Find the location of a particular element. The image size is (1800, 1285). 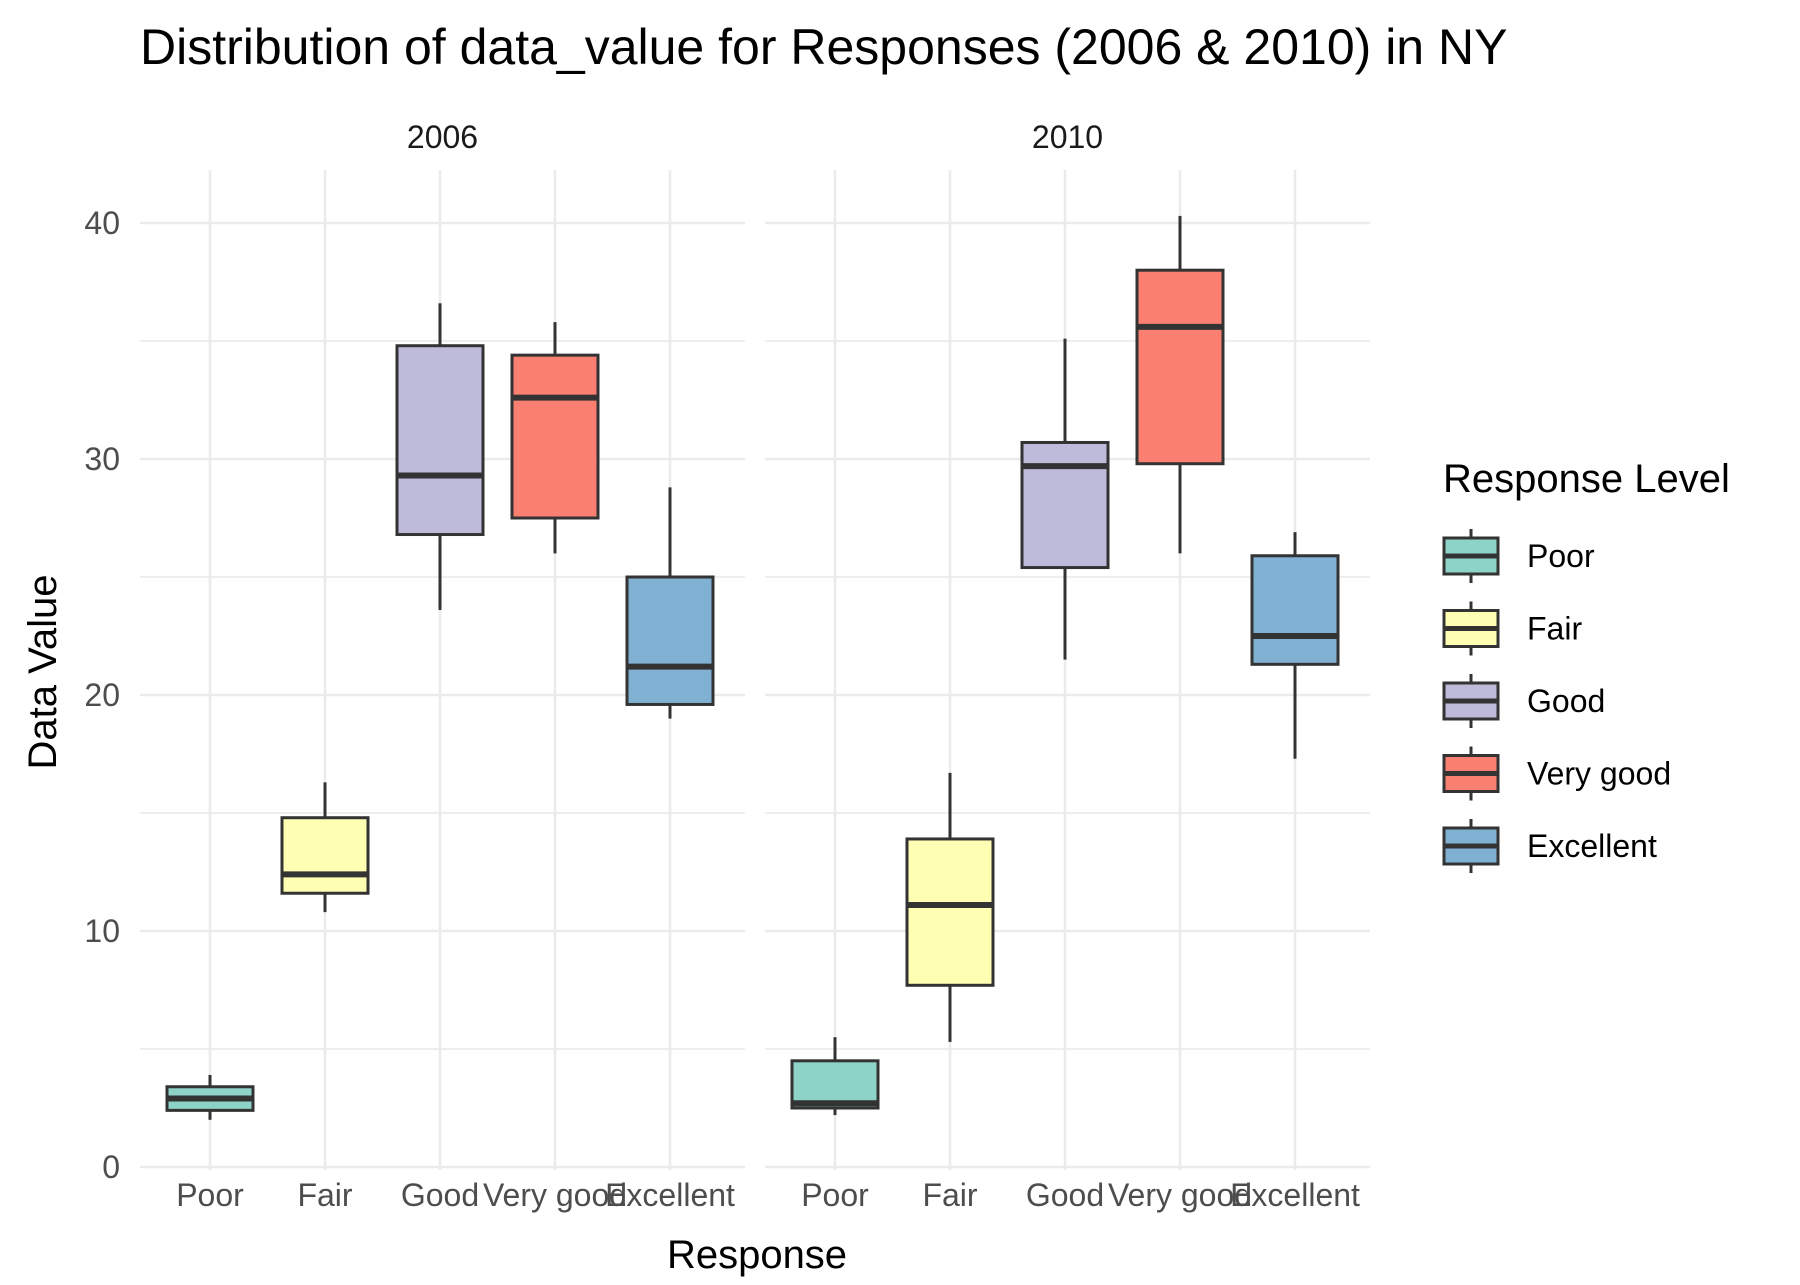

box-fair-2010 is located at coordinates (950, 907).